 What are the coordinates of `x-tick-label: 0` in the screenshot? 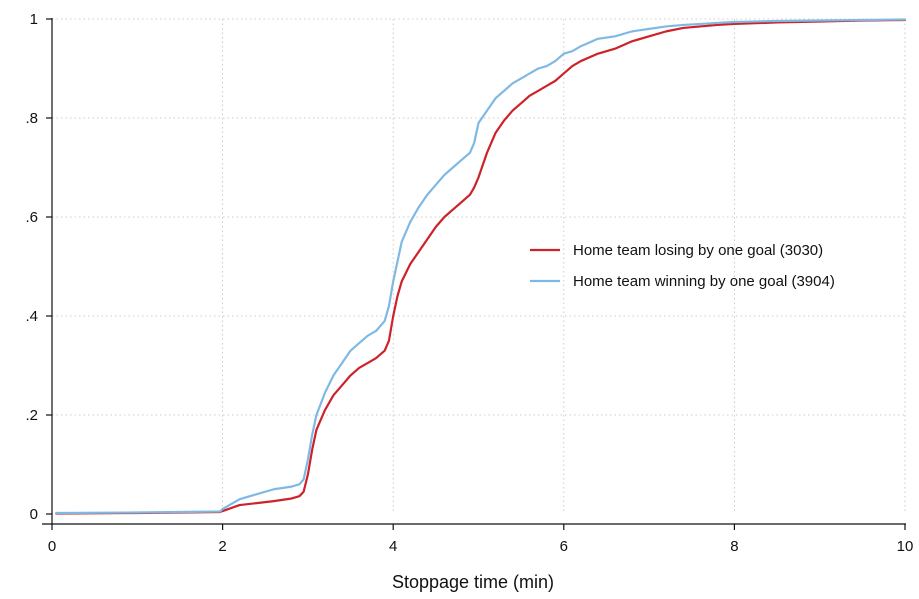 It's located at (52, 546).